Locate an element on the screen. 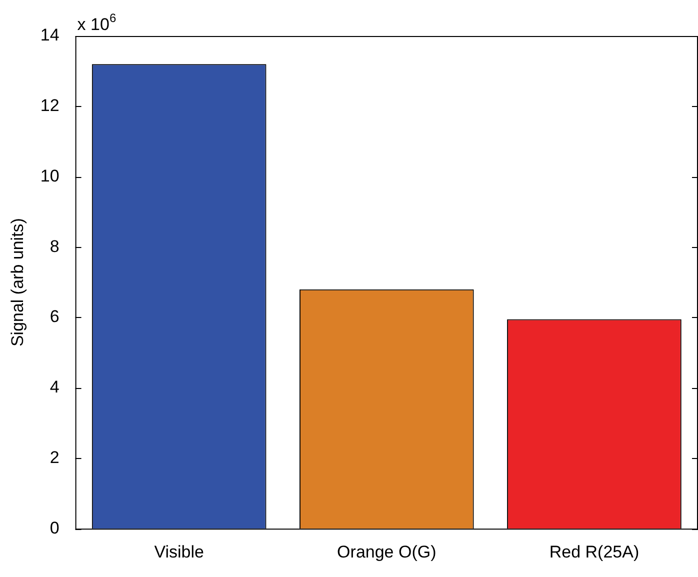 The height and width of the screenshot is (577, 698). y-axis-title: Signal (arb units) is located at coordinates (17, 282).